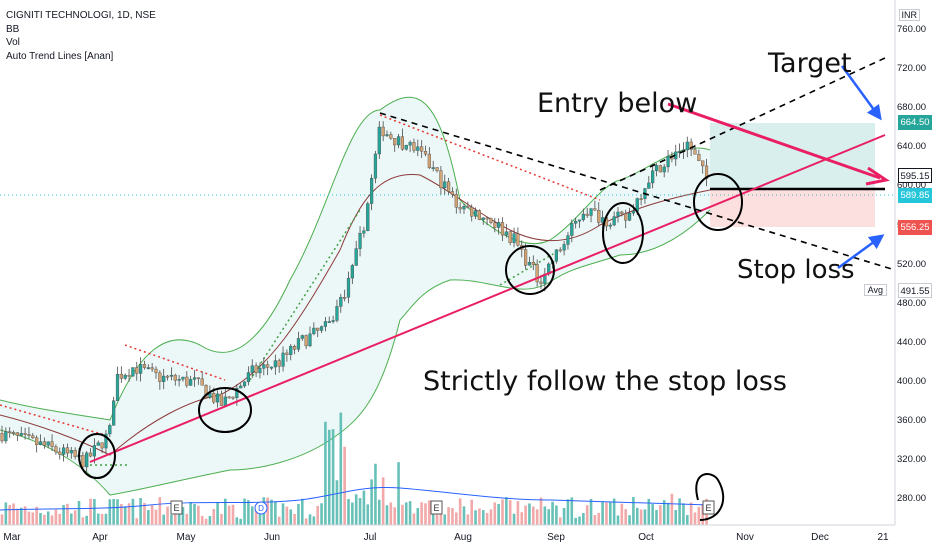 This screenshot has height=550, width=932. Describe the element at coordinates (100, 537) in the screenshot. I see `time-tick: Apr` at that location.